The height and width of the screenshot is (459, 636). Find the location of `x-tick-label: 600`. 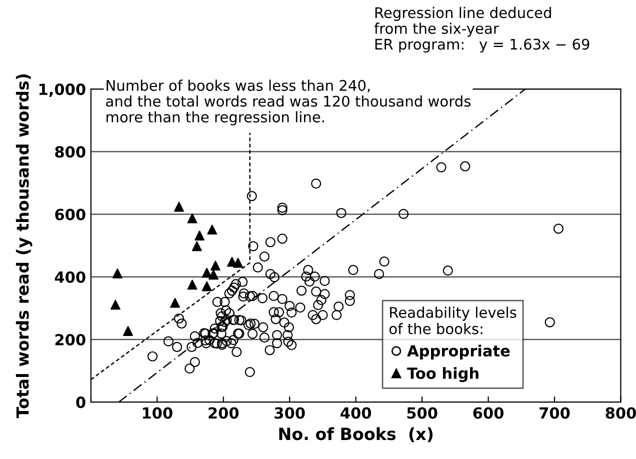

x-tick-label: 600 is located at coordinates (488, 413).